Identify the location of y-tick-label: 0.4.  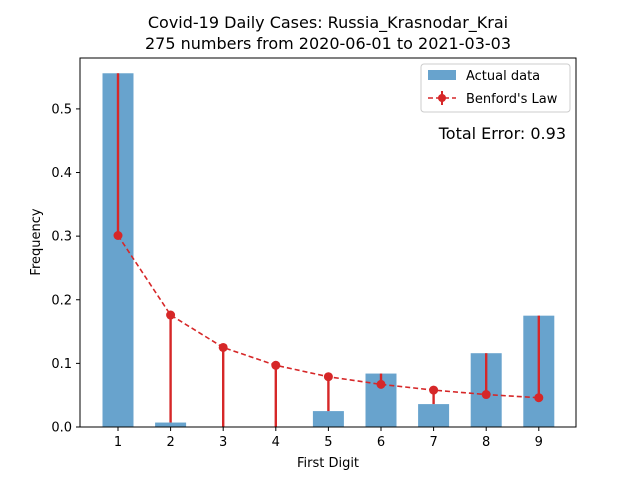
(61, 173).